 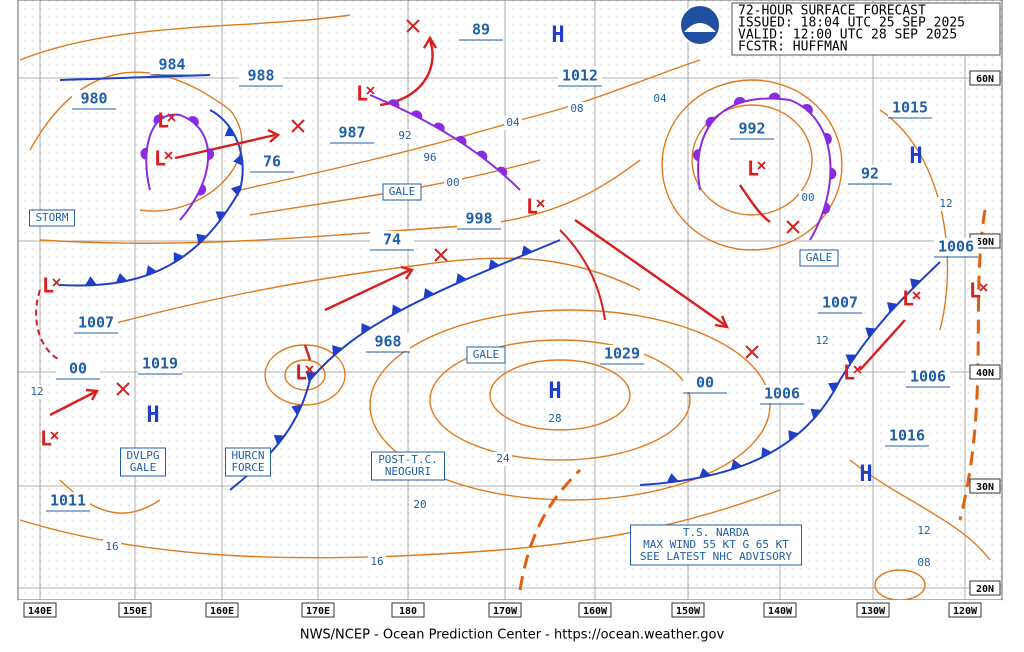 What do you see at coordinates (907, 436) in the screenshot?
I see `pressure-label: 1016` at bounding box center [907, 436].